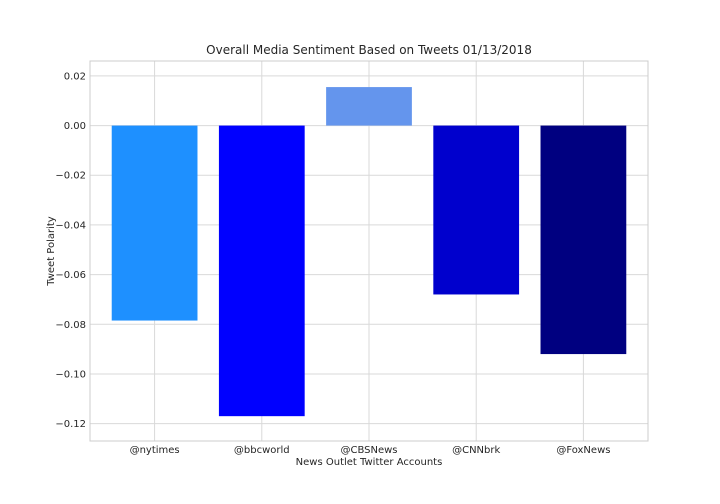 This screenshot has height=504, width=720. I want to click on y-tick-label: 0.00, so click(75, 126).